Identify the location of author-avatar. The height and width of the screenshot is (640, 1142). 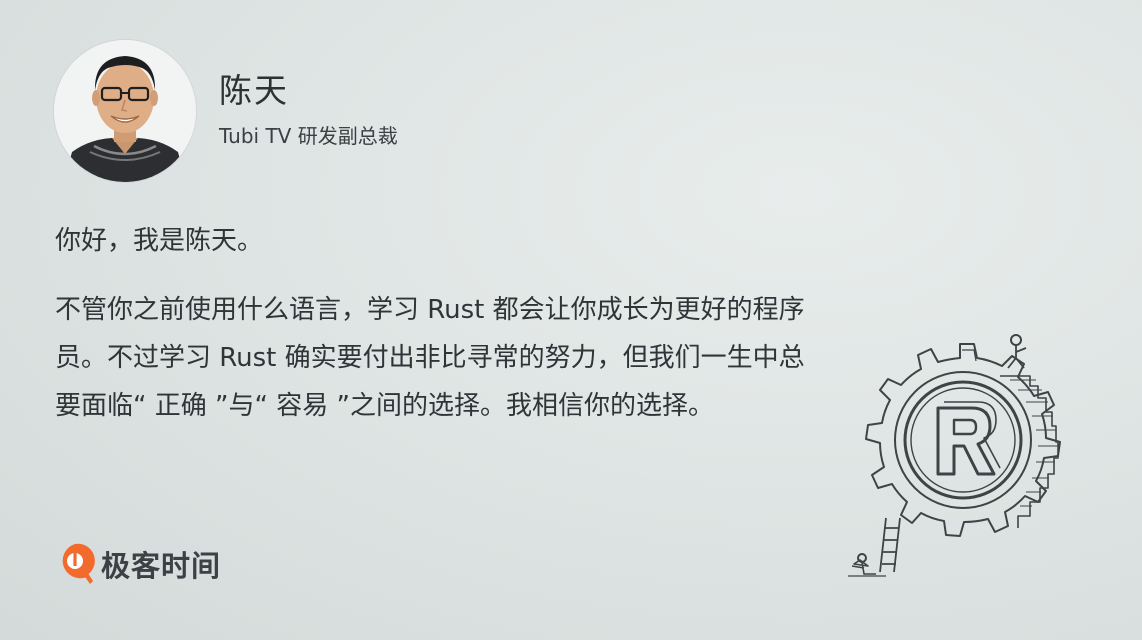
(125, 111).